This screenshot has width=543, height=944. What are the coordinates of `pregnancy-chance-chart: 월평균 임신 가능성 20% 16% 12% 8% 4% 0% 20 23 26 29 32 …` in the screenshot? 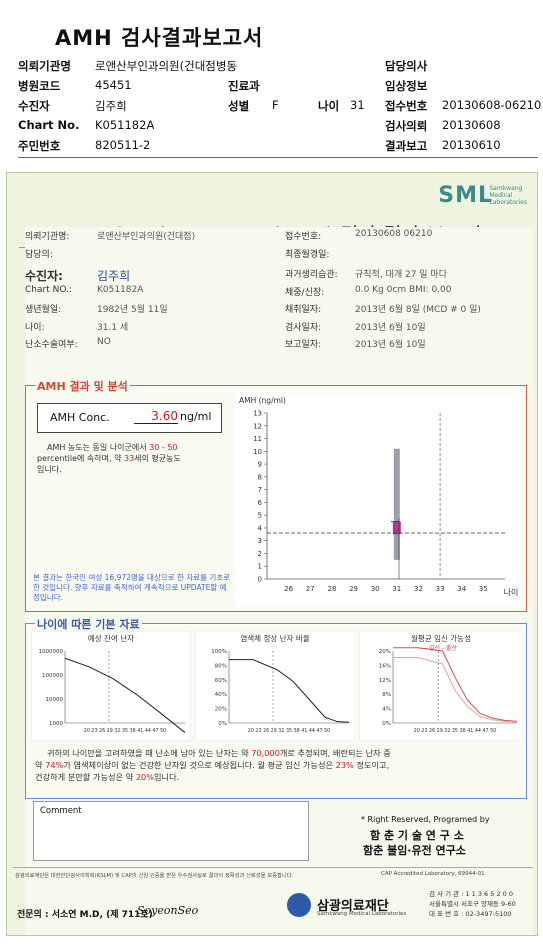 It's located at (441, 686).